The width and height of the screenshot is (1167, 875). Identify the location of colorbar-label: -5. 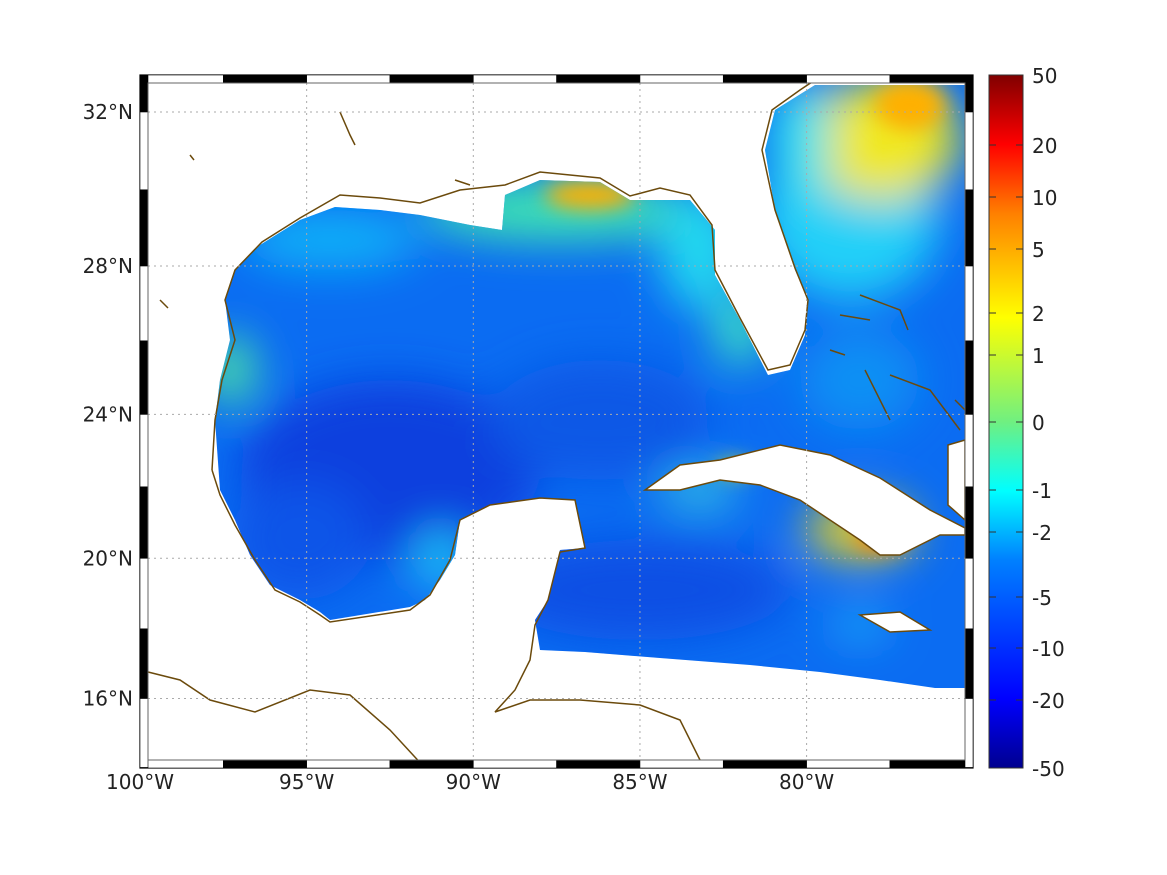
(1042, 598).